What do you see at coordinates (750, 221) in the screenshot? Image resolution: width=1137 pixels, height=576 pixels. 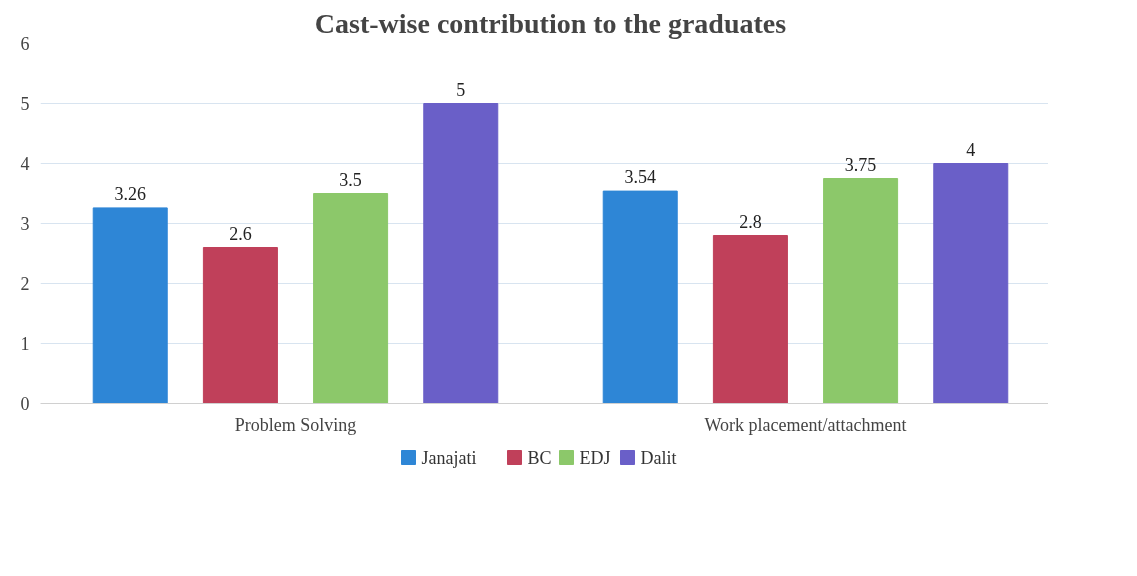 I see `data-label: 2.8` at bounding box center [750, 221].